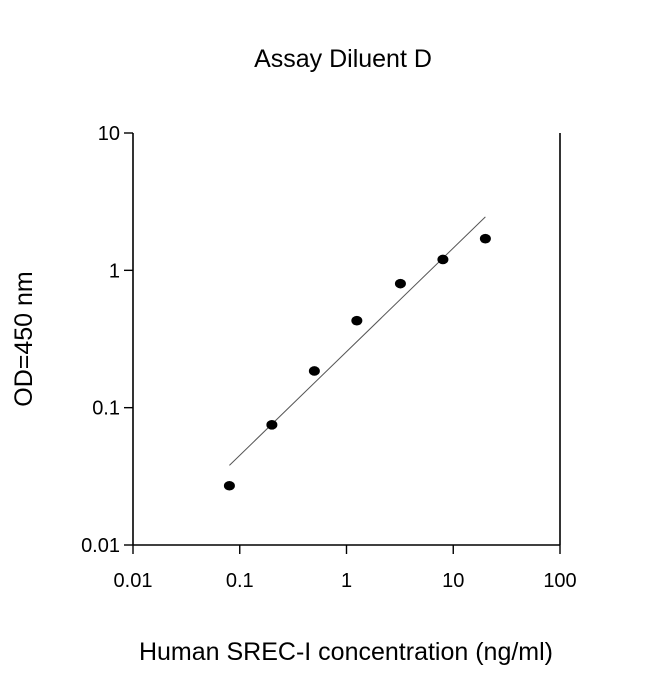  What do you see at coordinates (240, 581) in the screenshot?
I see `x-tick-label: 0.1` at bounding box center [240, 581].